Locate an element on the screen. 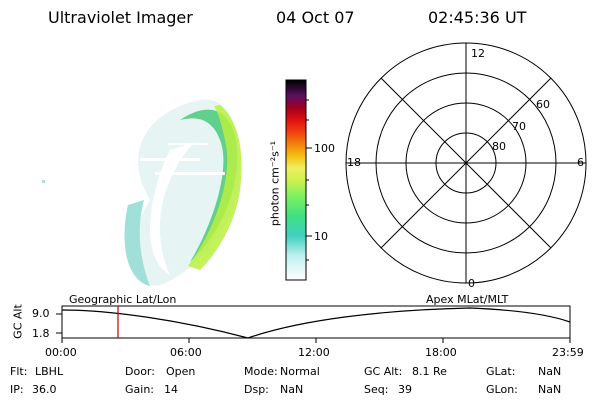 The height and width of the screenshot is (400, 600). mlt-label-6: 6 is located at coordinates (580, 162).